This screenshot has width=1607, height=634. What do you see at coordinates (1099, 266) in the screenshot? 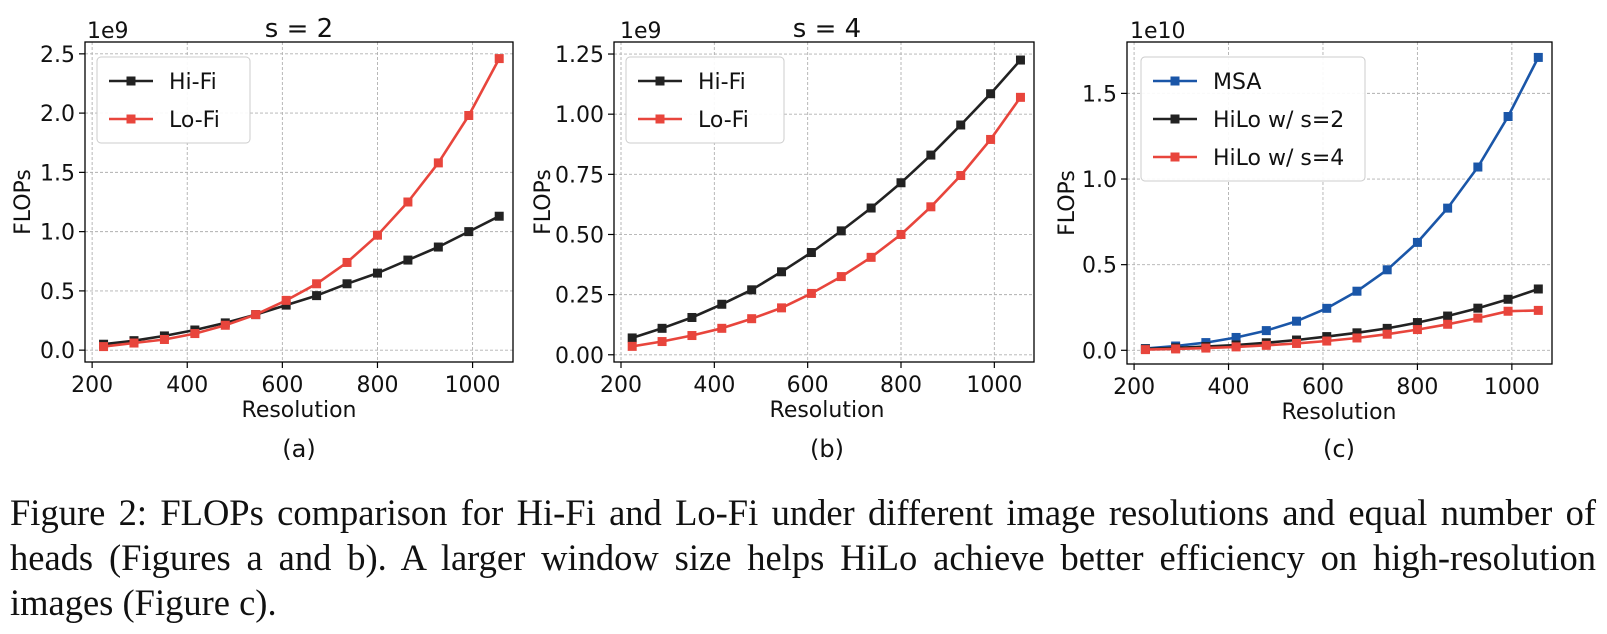
I see `y-tick-label: 0.5` at bounding box center [1099, 266].